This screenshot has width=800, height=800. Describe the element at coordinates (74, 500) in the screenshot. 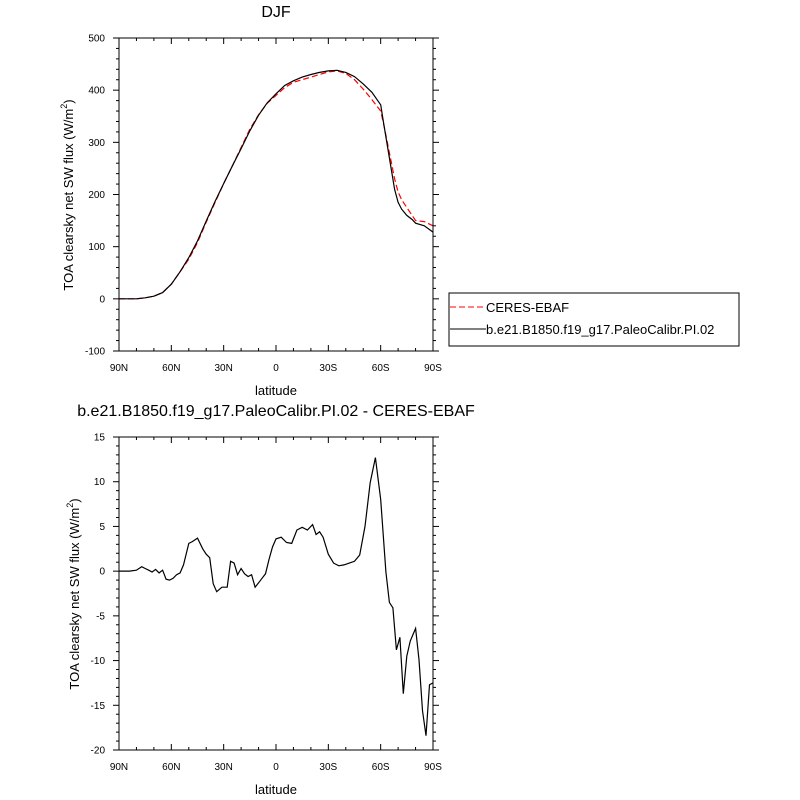

I see `bottom-y-axis-label-close: )` at that location.